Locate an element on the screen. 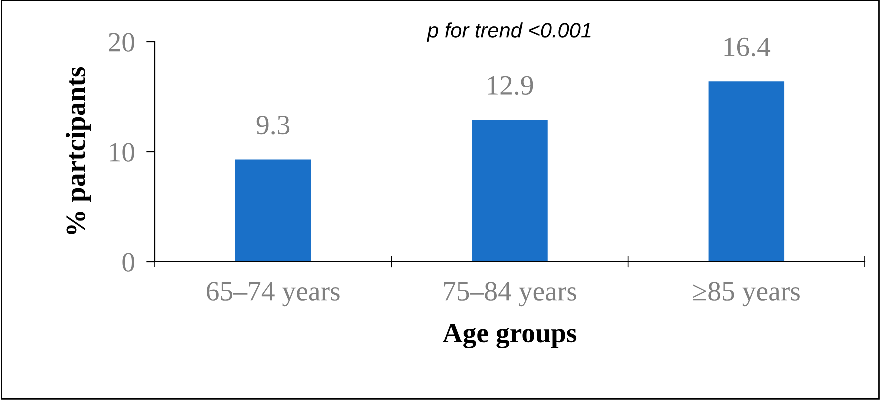 This screenshot has width=881, height=400. data-label: 9.3 is located at coordinates (273, 125).